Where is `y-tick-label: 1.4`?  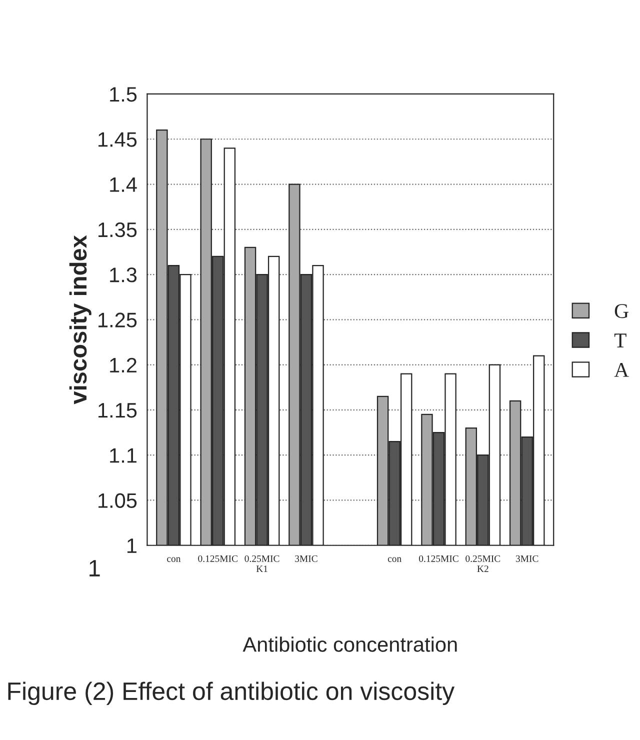 y-tick-label: 1.4 is located at coordinates (123, 184).